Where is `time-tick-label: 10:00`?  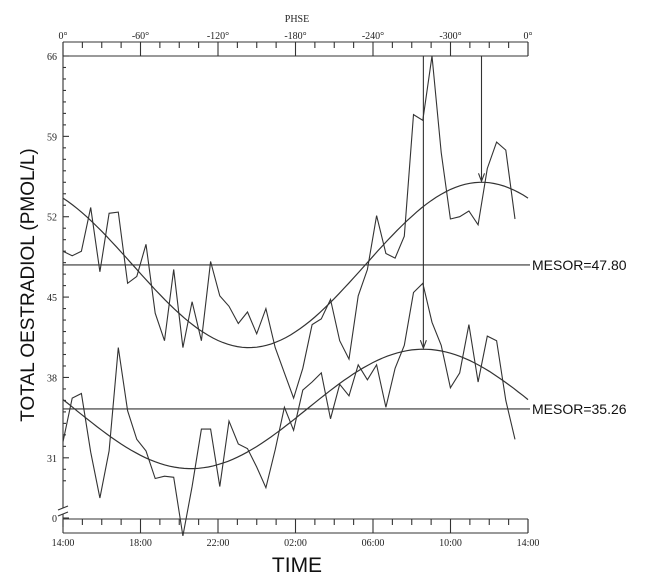 time-tick-label: 10:00 is located at coordinates (450, 543).